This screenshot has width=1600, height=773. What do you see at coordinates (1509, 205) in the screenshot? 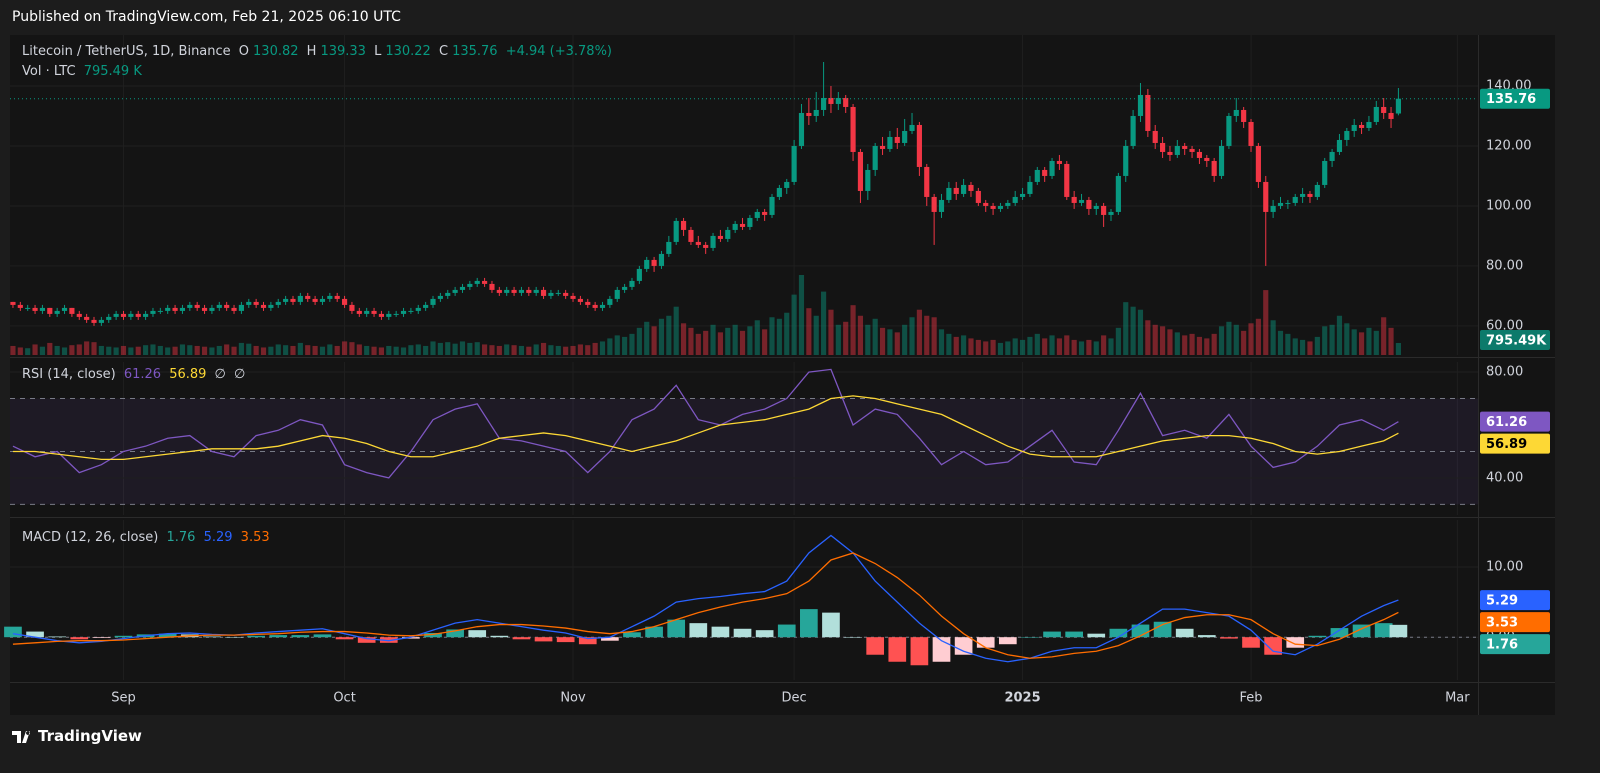
I see `y-tick-label: 100.00` at bounding box center [1509, 205].